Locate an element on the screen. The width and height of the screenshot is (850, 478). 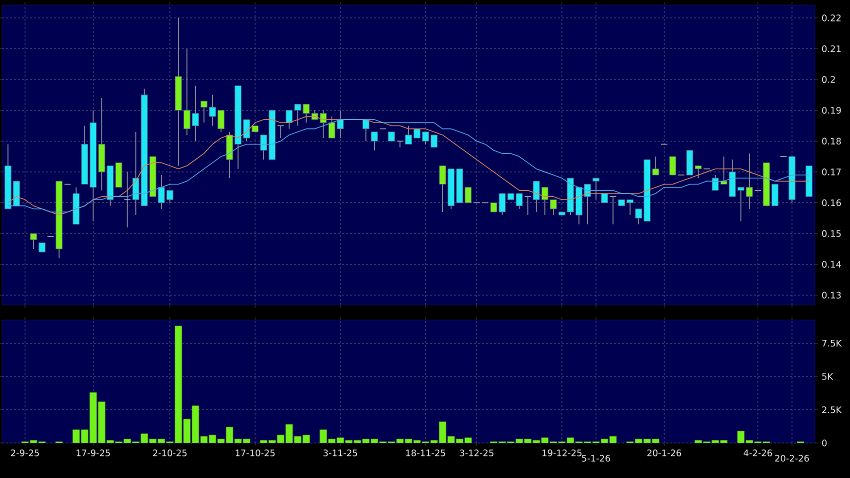
y-tick-label: 0 is located at coordinates (824, 443).